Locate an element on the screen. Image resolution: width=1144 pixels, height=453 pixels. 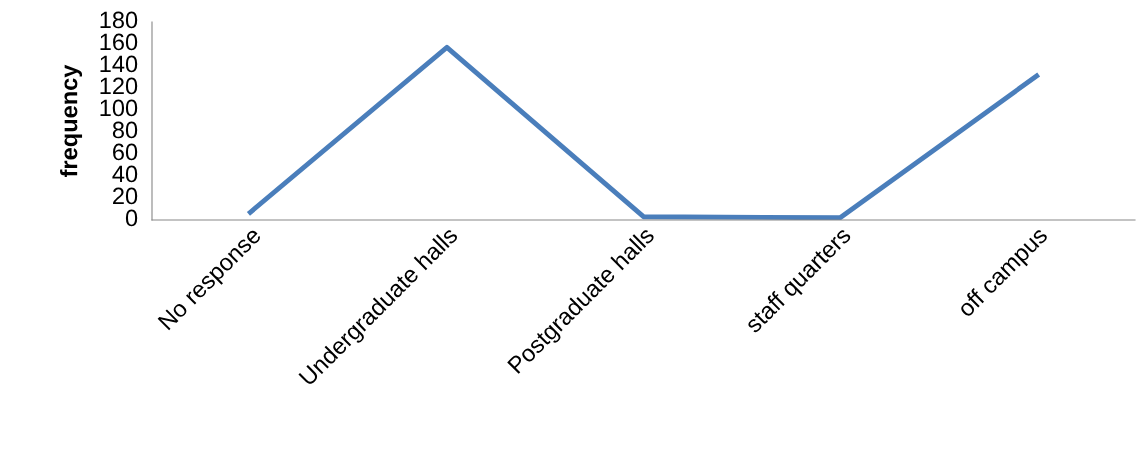
y-tick-label: 120 is located at coordinates (119, 86).